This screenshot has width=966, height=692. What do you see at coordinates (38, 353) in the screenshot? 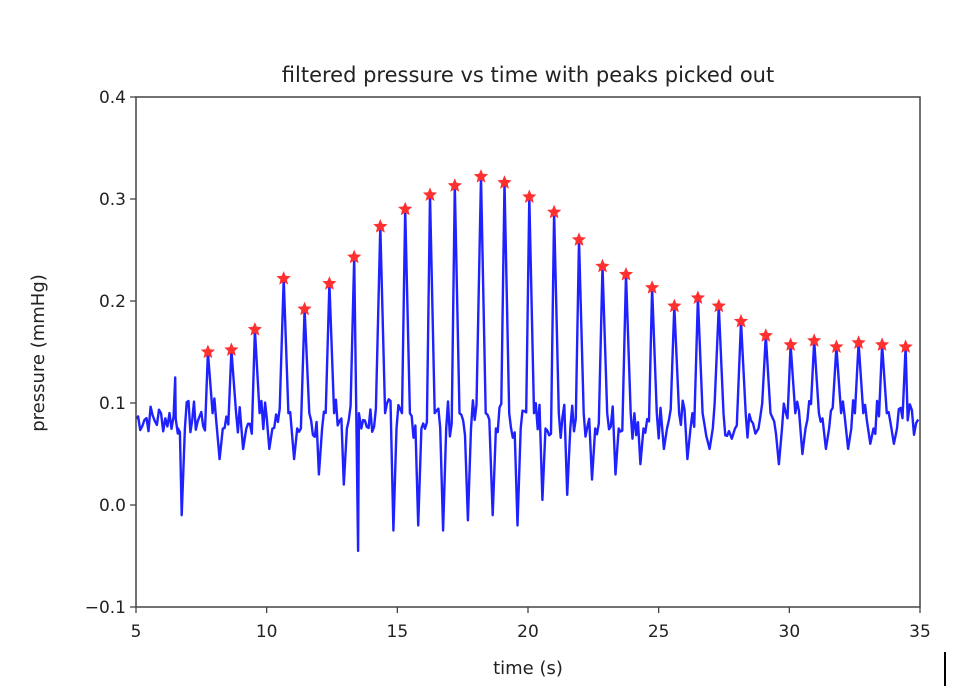
I see `y-axis-label: pressure (mmHg)` at bounding box center [38, 353].